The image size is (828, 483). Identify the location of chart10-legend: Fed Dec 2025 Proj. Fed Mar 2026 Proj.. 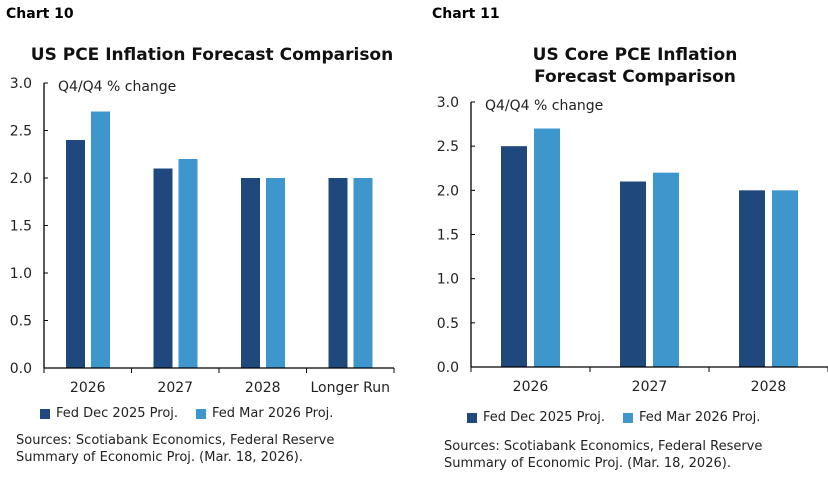
(186, 413).